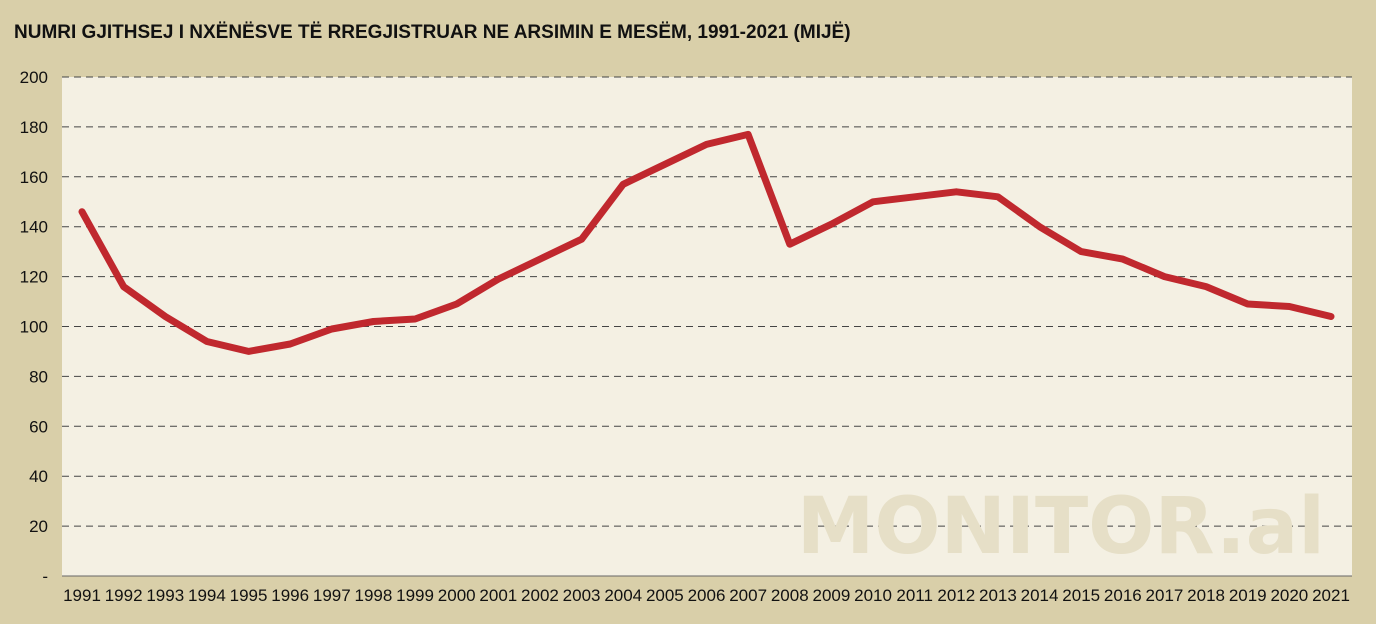 This screenshot has width=1376, height=624. I want to click on x-tick-label: 2019, so click(1248, 595).